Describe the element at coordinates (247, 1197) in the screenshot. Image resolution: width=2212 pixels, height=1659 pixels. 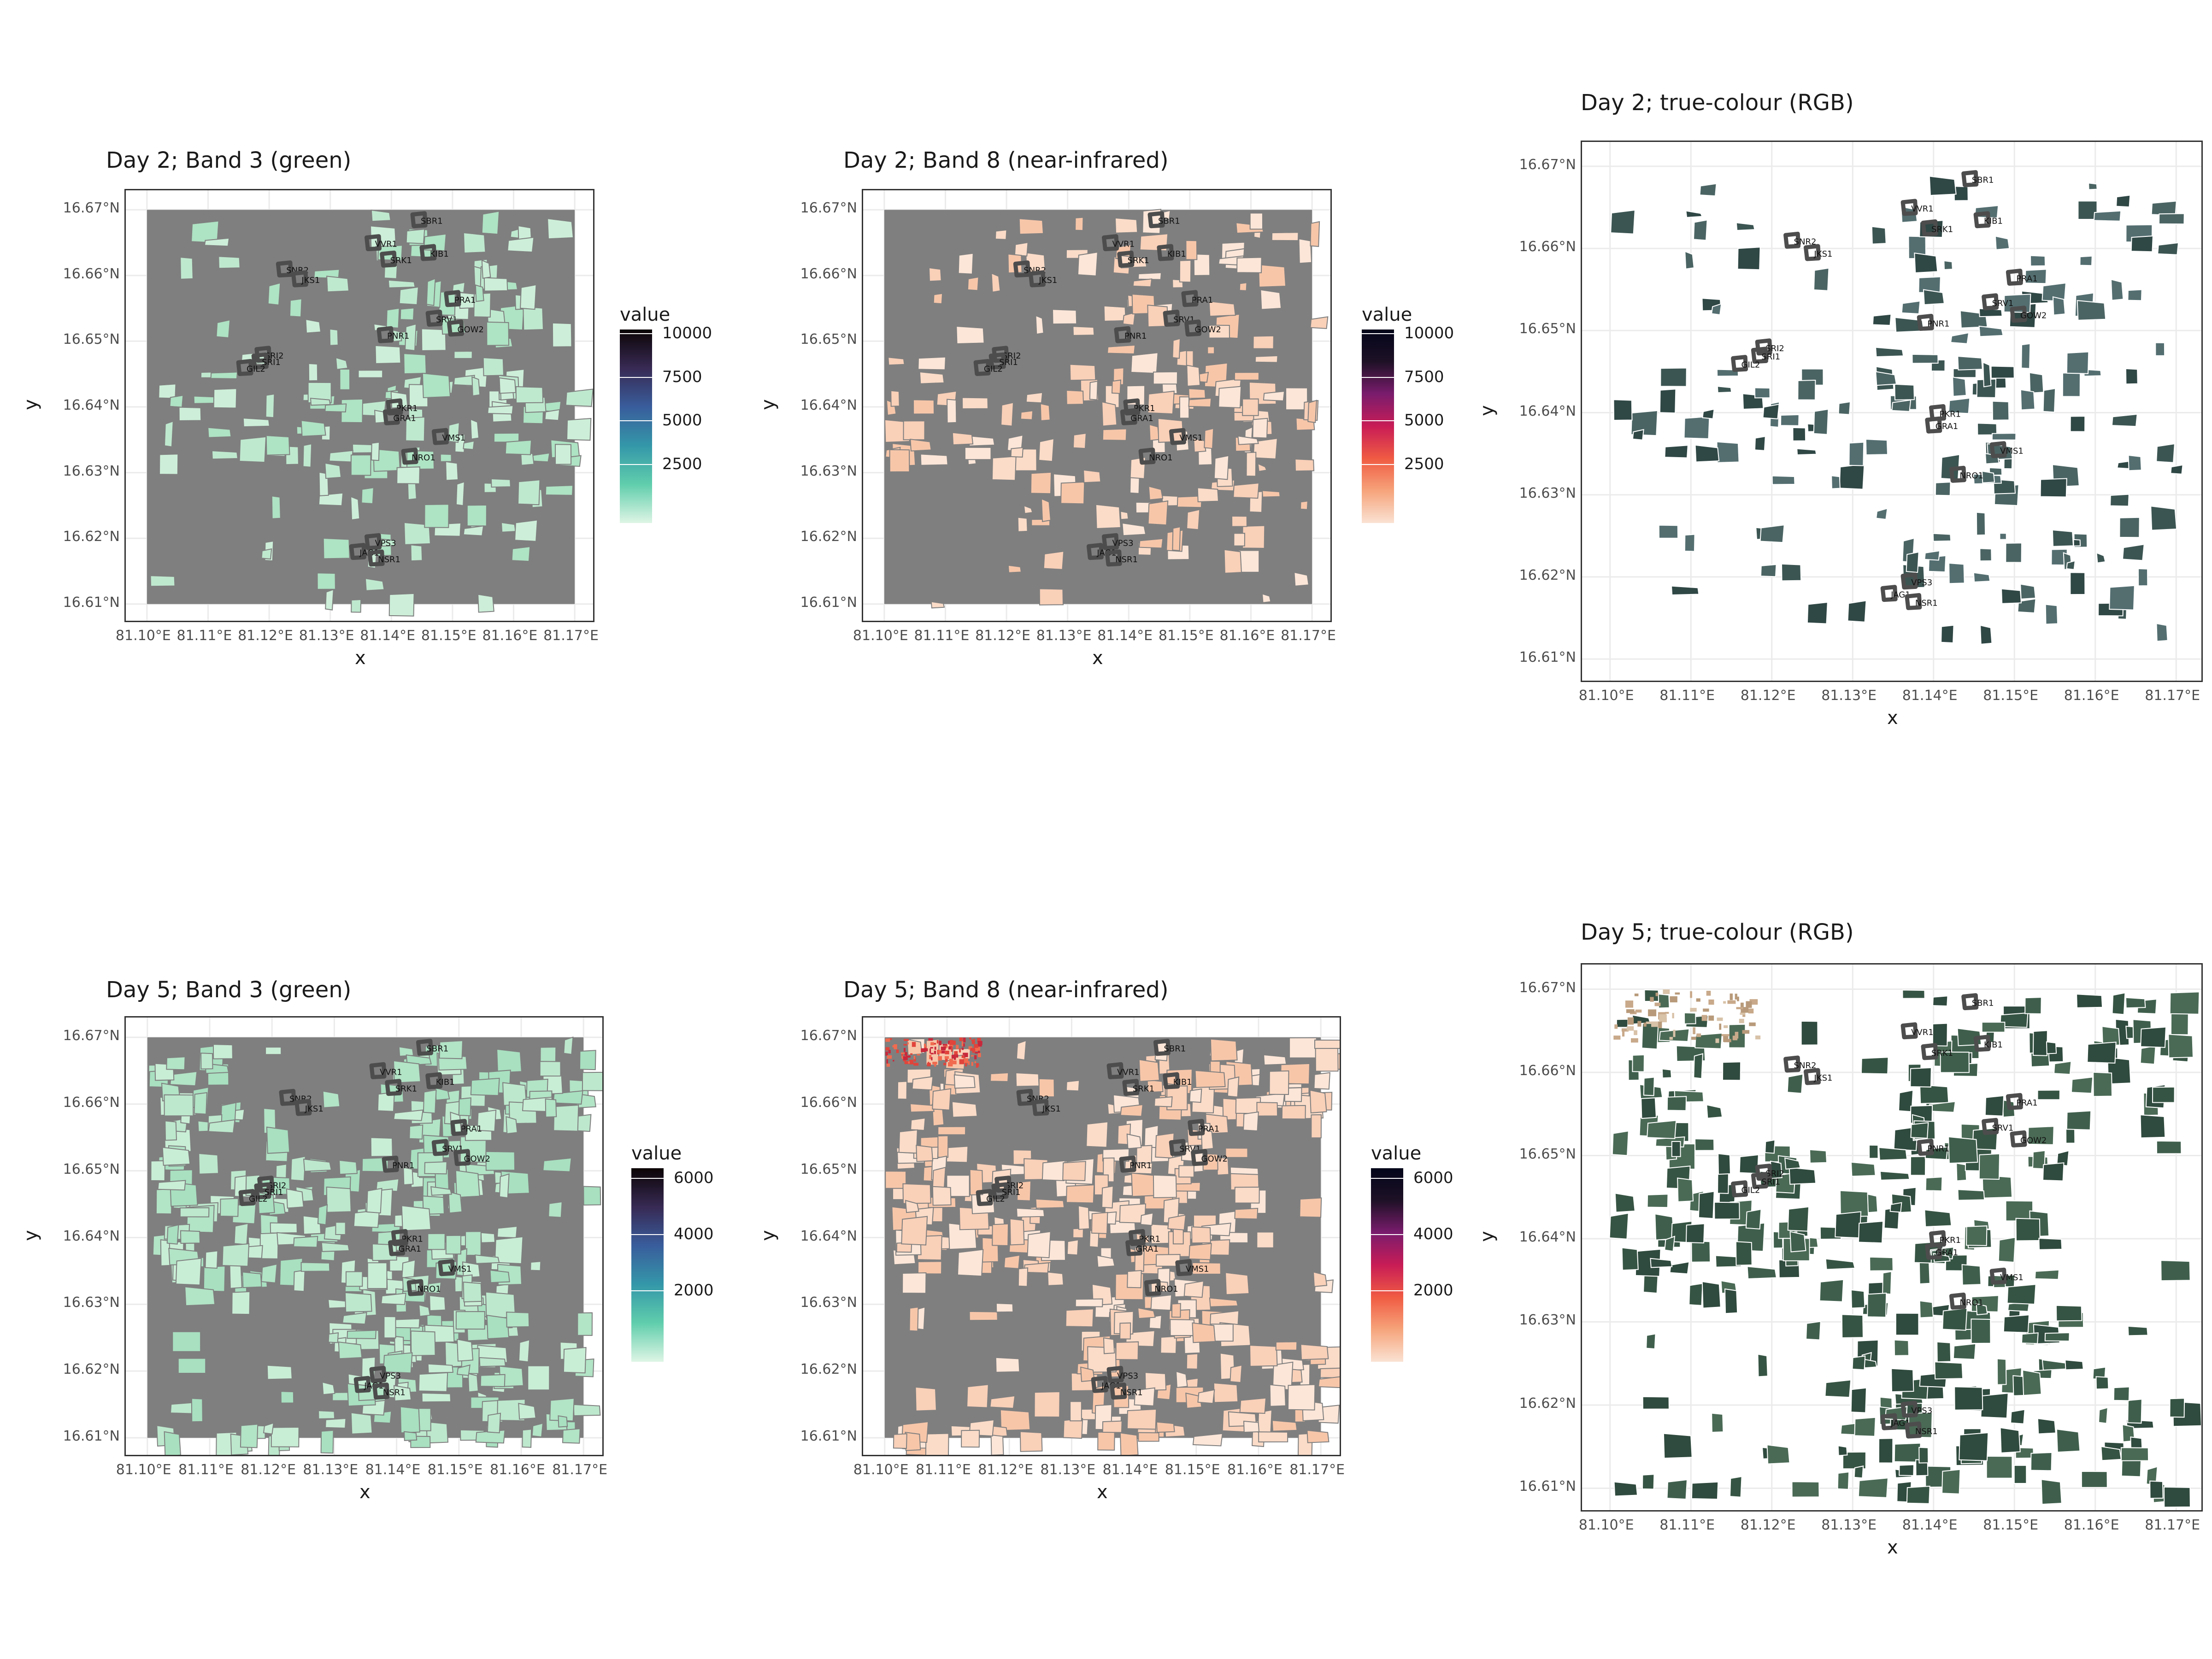
I see `site-outline-gil2` at that location.